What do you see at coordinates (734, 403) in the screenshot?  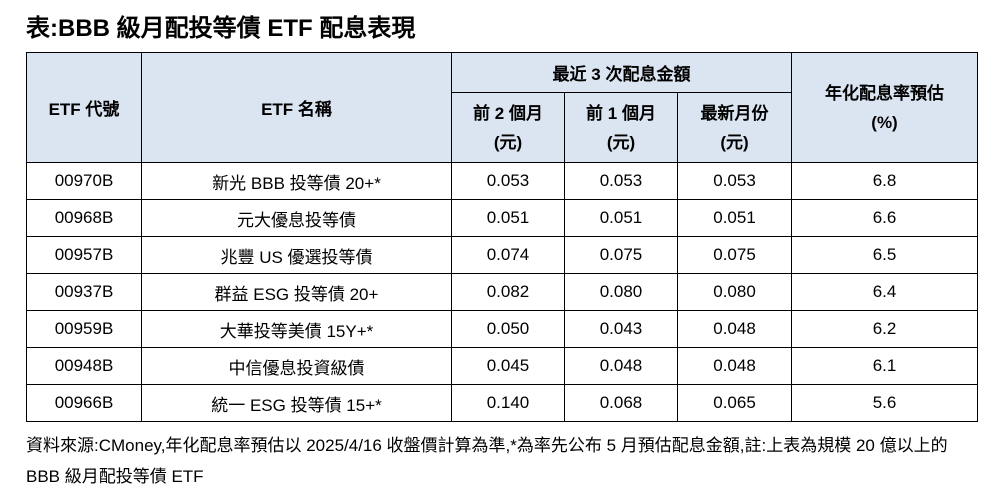 I see `dividend-latest-cell: 0.065` at bounding box center [734, 403].